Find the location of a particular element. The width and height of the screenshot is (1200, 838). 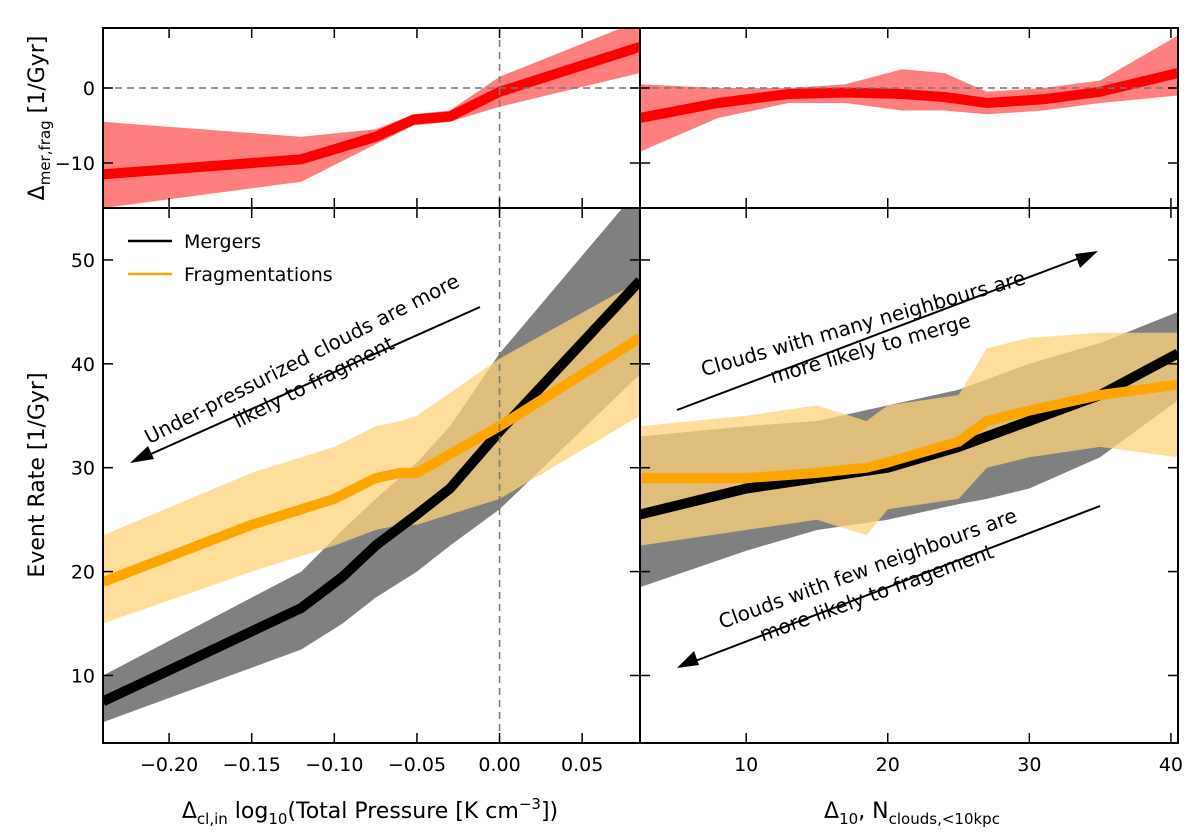

top-right-frame is located at coordinates (909, 118).